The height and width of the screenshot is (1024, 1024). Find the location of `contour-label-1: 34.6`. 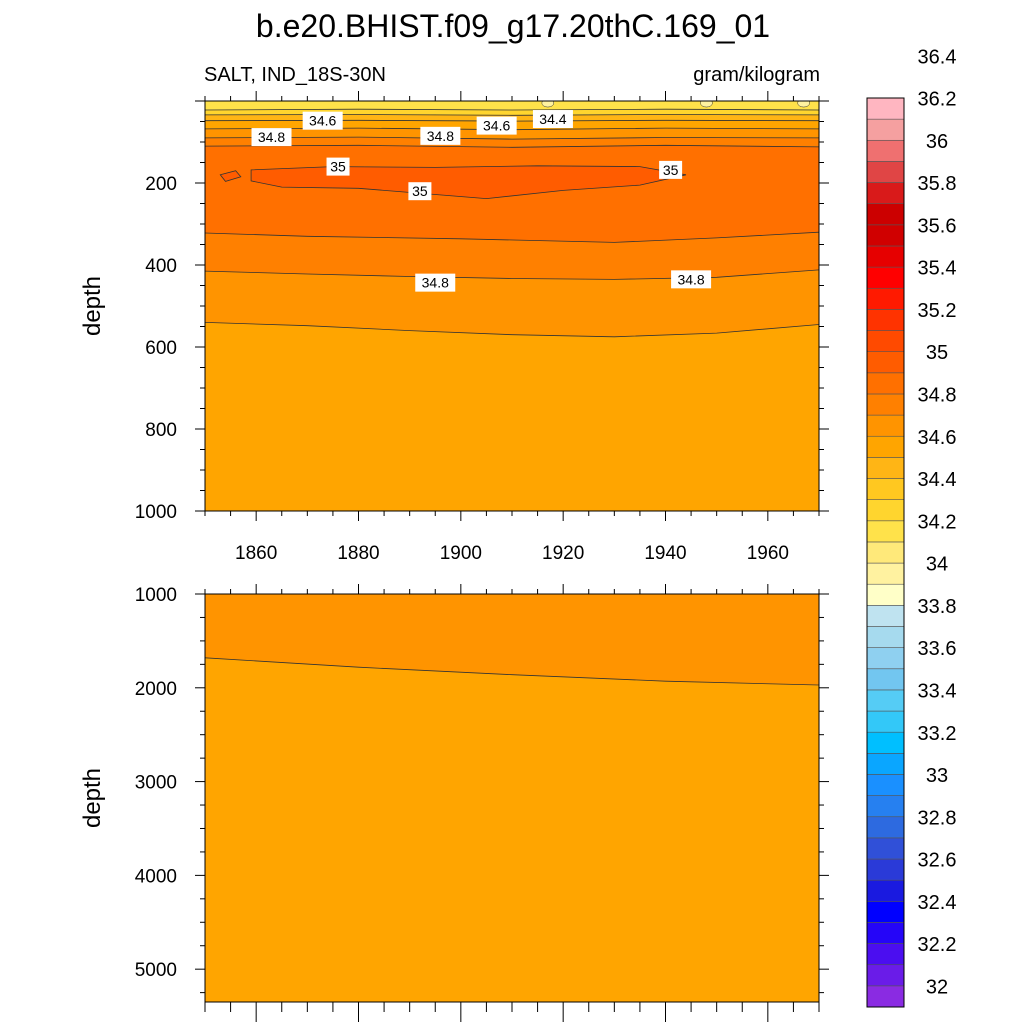

contour-label-1: 34.6 is located at coordinates (496, 125).